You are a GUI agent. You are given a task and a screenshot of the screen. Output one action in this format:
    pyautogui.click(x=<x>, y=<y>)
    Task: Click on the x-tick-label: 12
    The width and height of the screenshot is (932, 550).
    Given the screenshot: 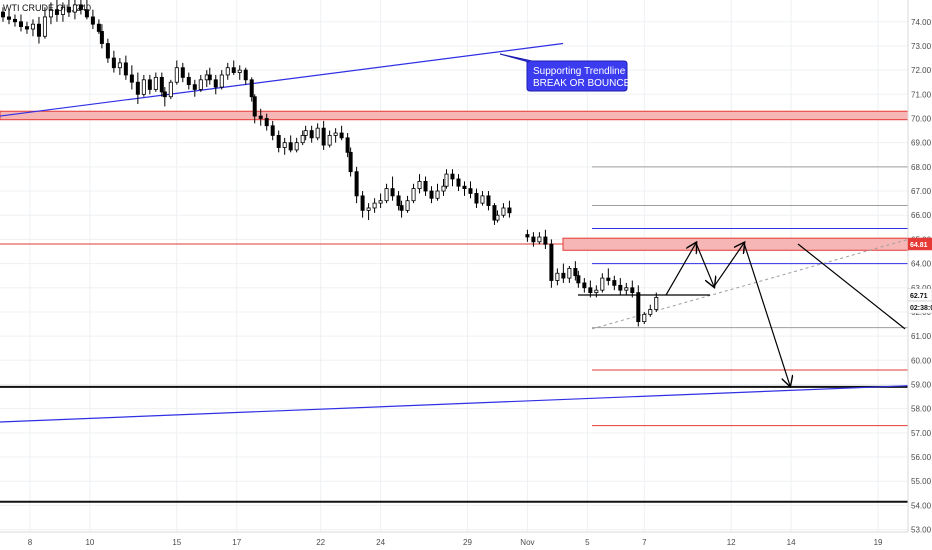 What is the action you would take?
    pyautogui.click(x=731, y=542)
    